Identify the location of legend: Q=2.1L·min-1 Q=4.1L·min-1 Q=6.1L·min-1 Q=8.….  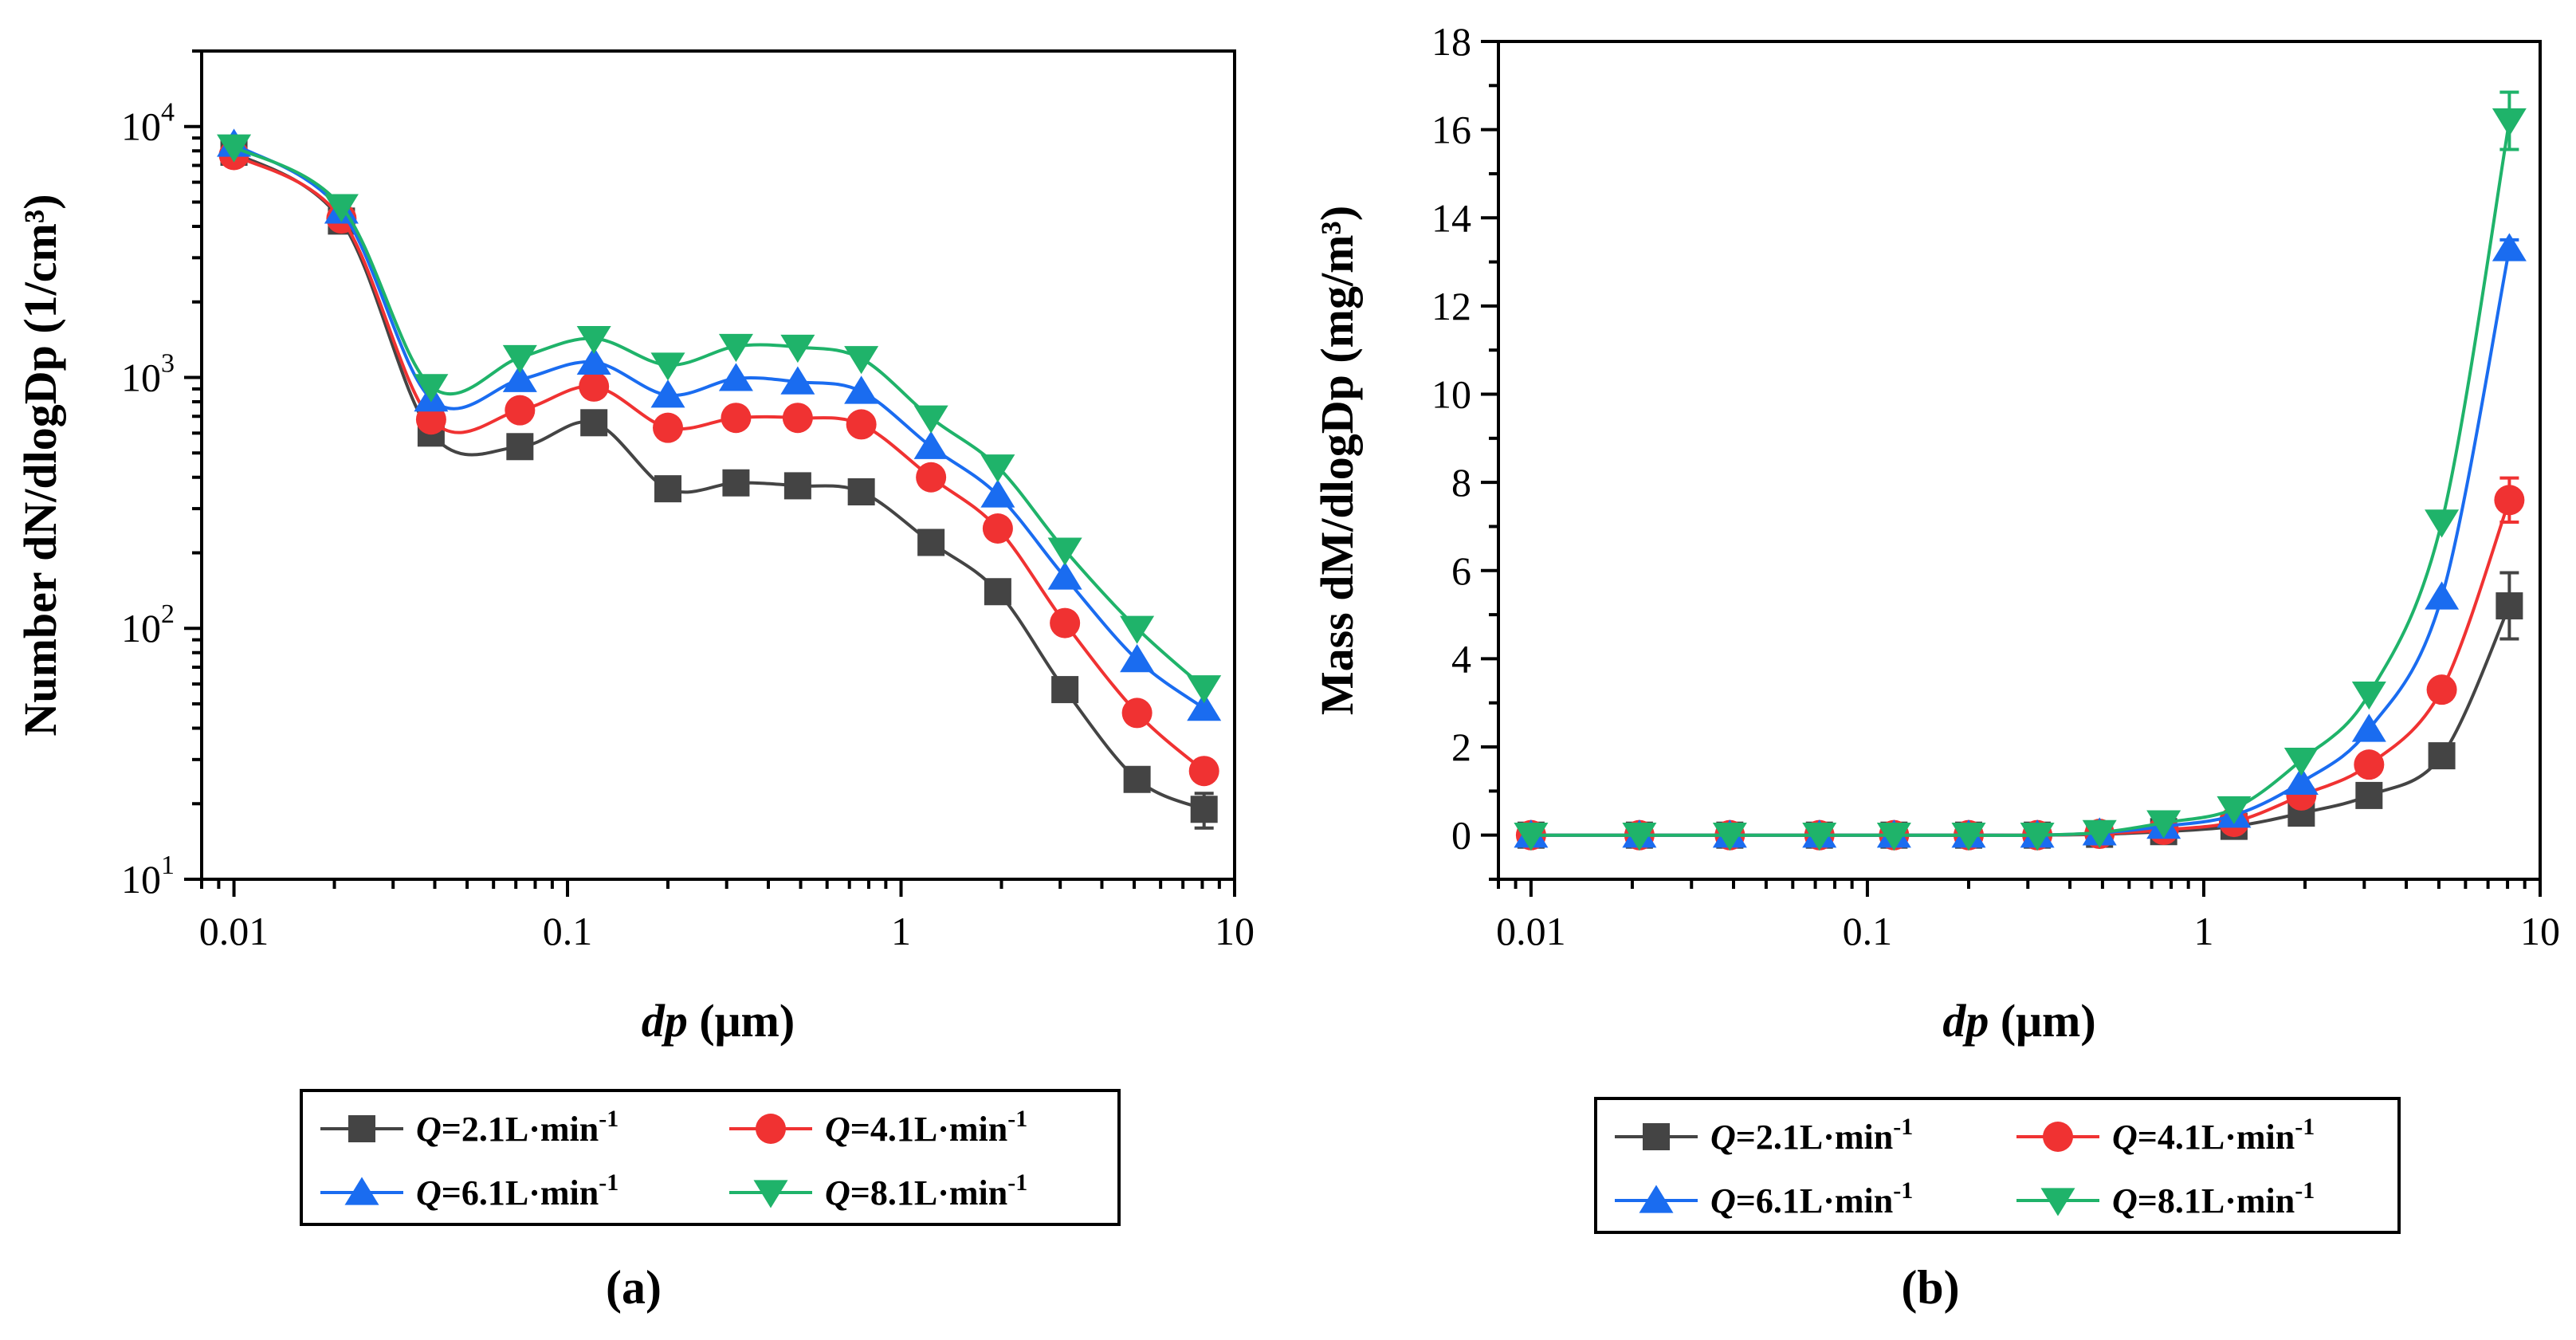
(710, 1157).